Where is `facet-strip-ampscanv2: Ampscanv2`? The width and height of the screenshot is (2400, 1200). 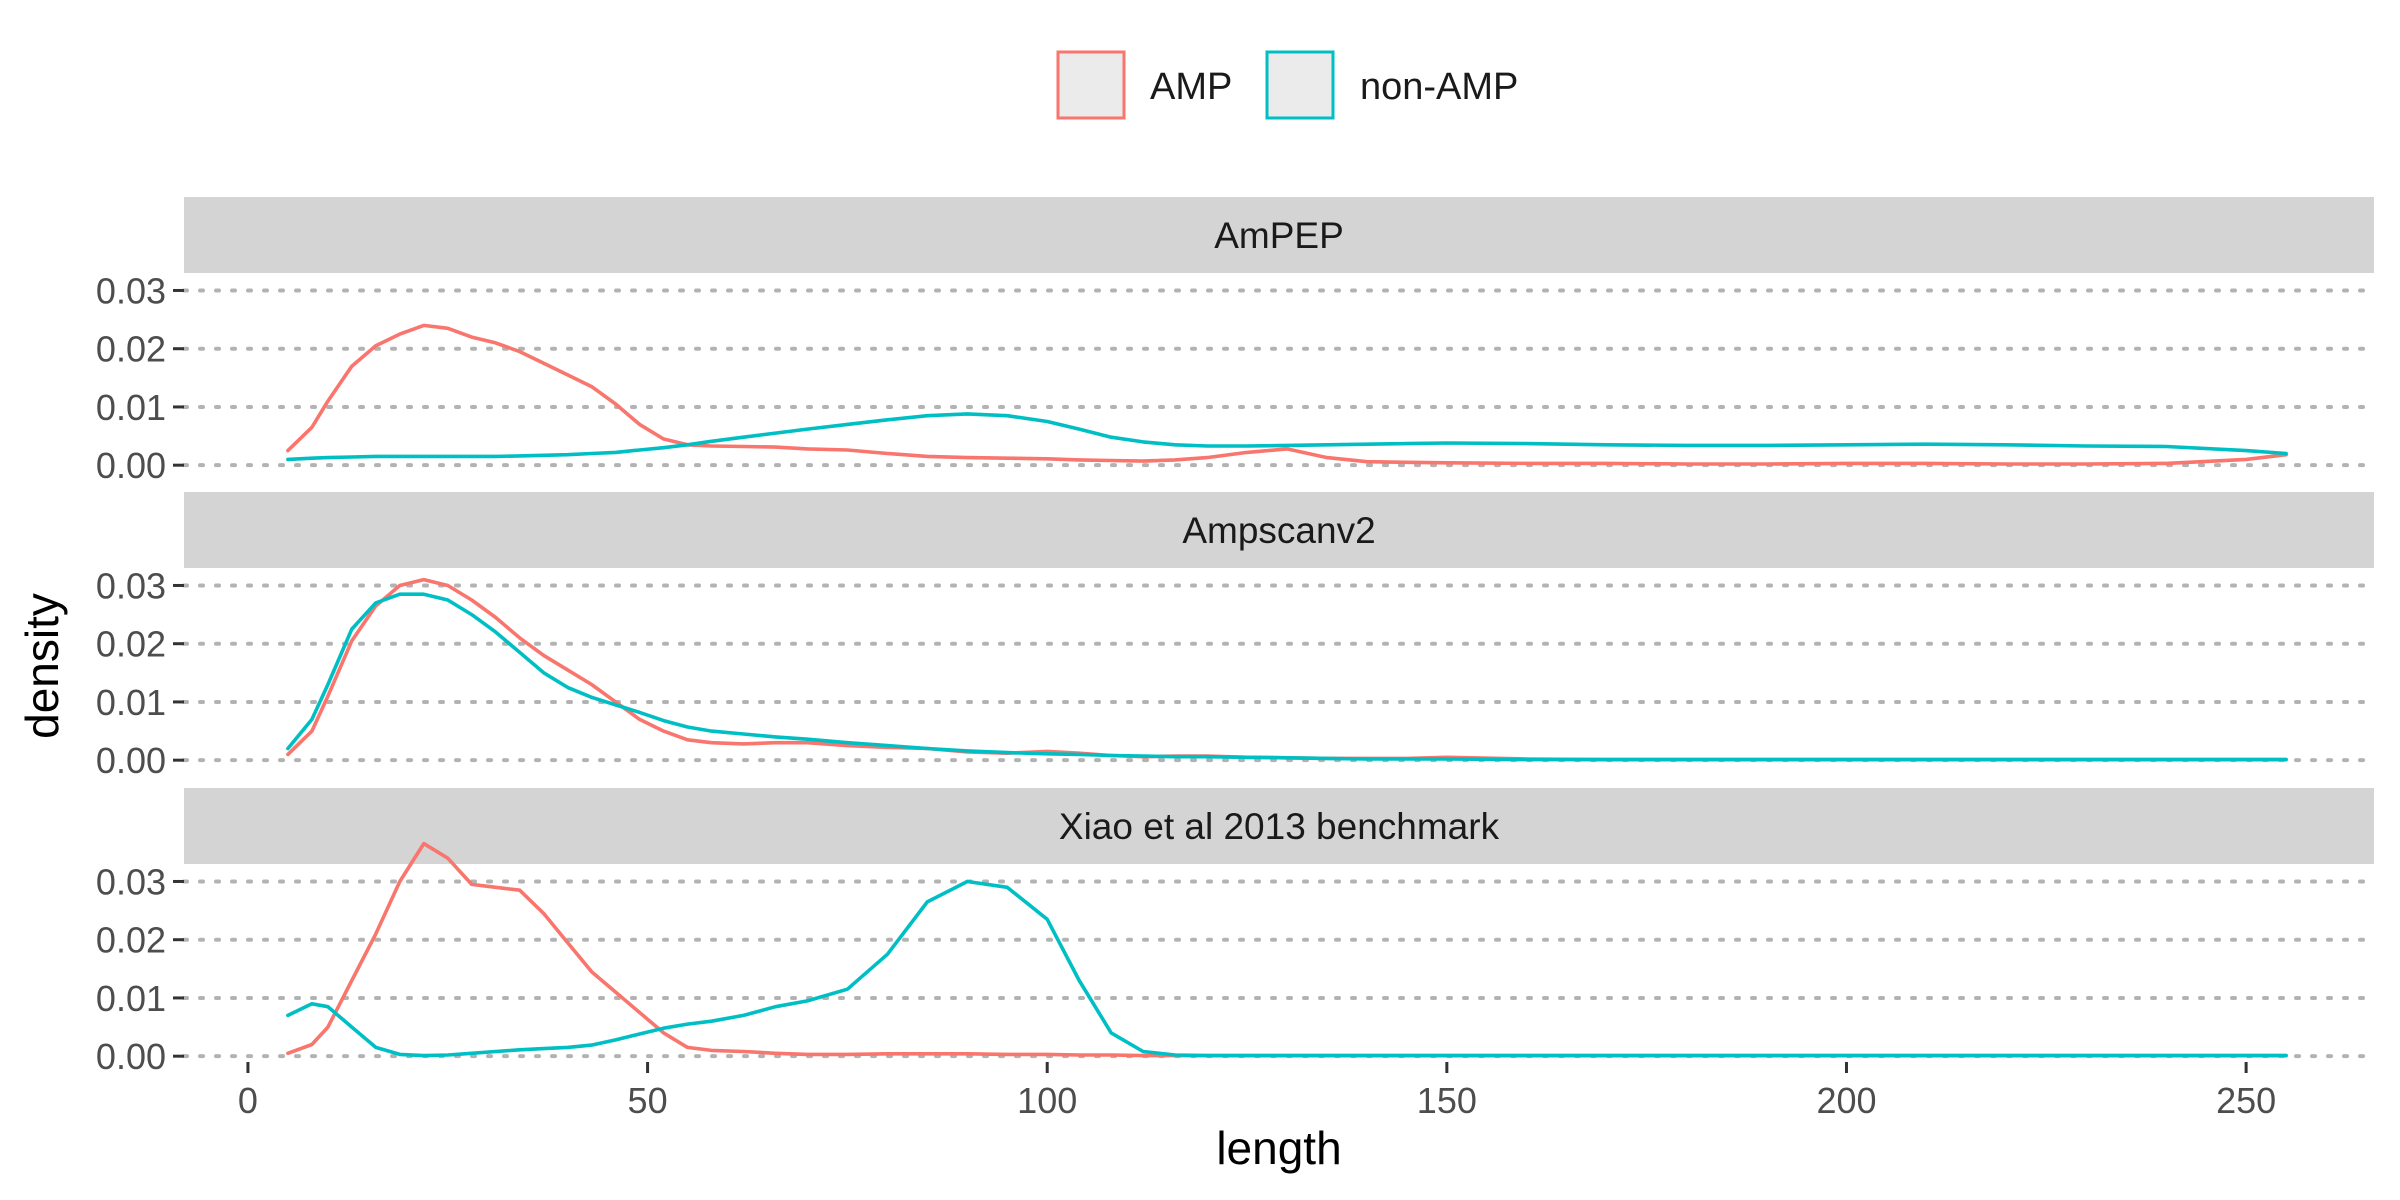
facet-strip-ampscanv2: Ampscanv2 is located at coordinates (1279, 530).